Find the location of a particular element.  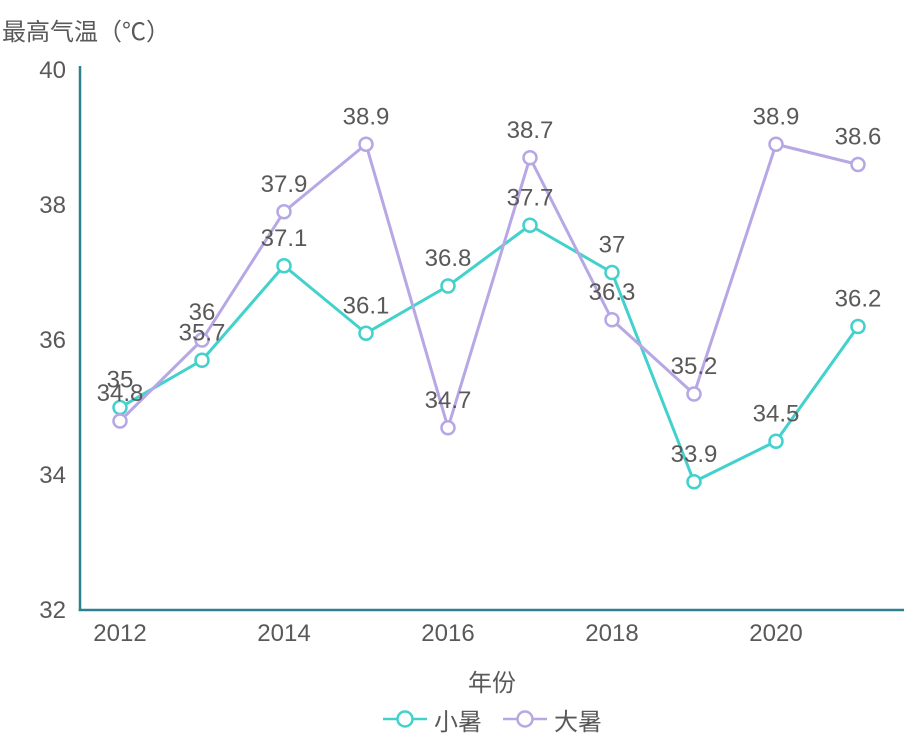

legend-item-series-1: 大暑 is located at coordinates (552, 719).